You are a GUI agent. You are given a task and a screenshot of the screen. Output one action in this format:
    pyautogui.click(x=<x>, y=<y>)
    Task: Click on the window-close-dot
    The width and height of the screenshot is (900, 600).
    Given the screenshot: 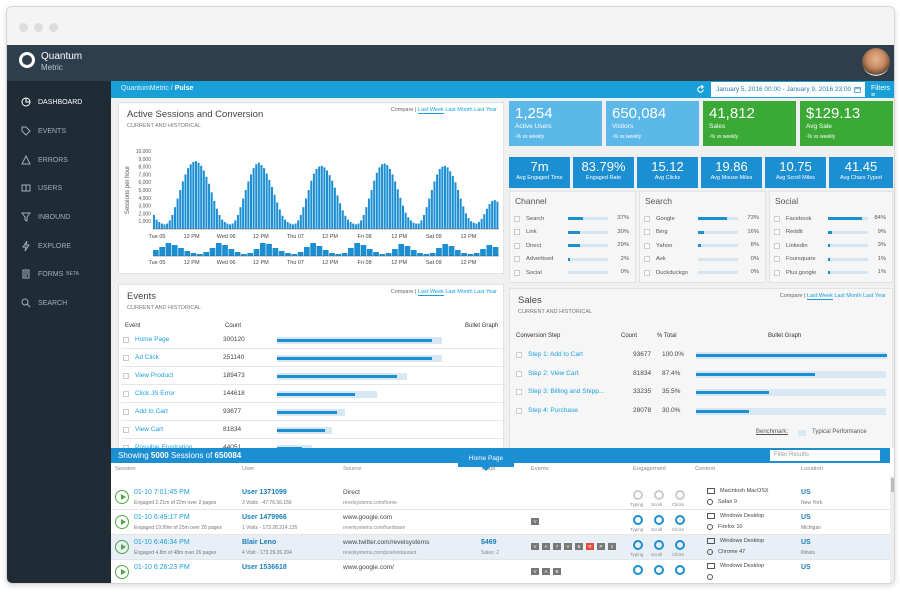 What is the action you would take?
    pyautogui.click(x=23, y=27)
    